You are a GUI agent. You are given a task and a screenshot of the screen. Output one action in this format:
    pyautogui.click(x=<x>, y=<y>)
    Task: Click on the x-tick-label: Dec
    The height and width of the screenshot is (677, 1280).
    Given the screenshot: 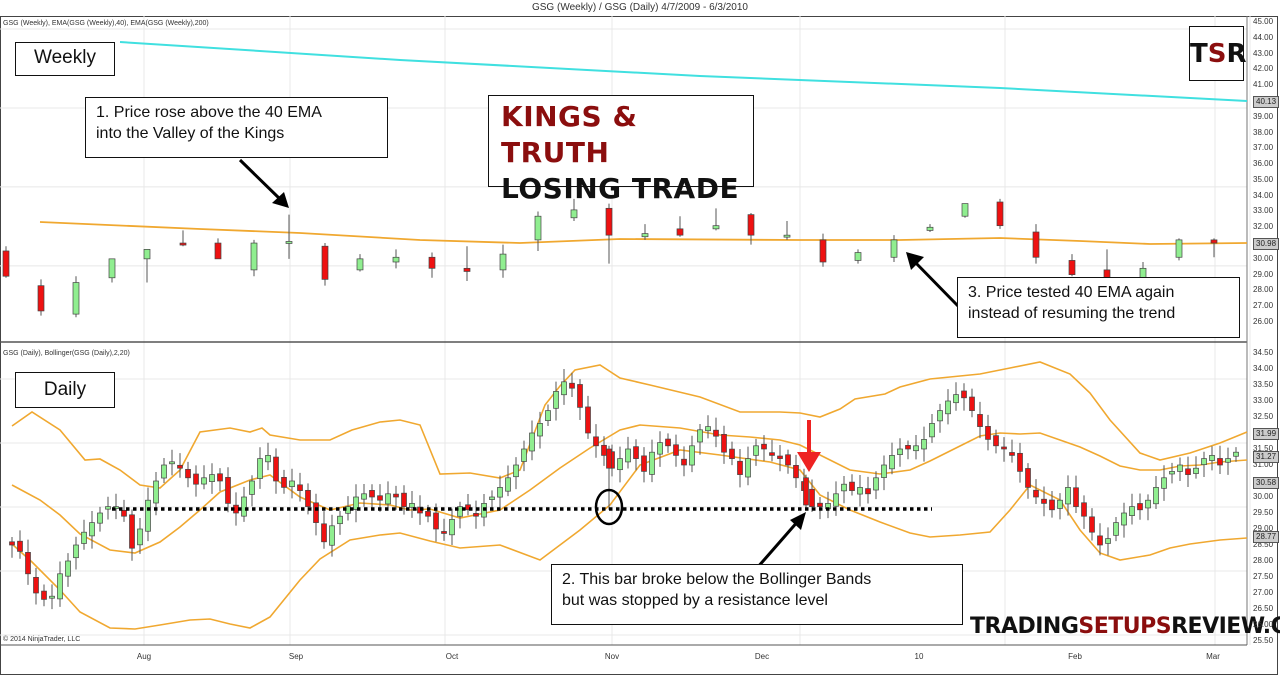 What is the action you would take?
    pyautogui.click(x=762, y=656)
    